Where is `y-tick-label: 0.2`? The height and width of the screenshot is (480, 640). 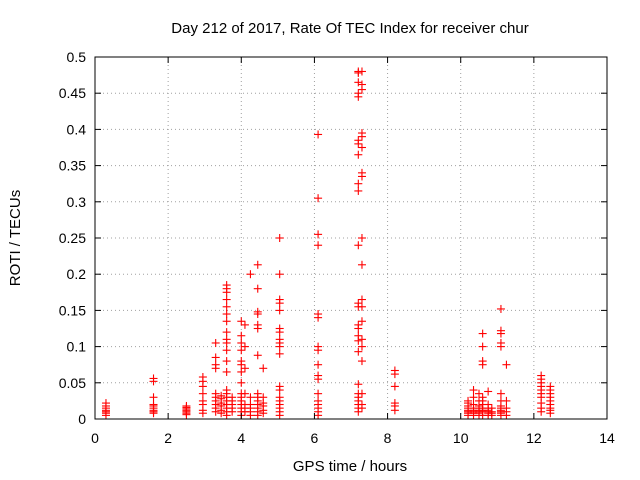
y-tick-label: 0.2 is located at coordinates (77, 274).